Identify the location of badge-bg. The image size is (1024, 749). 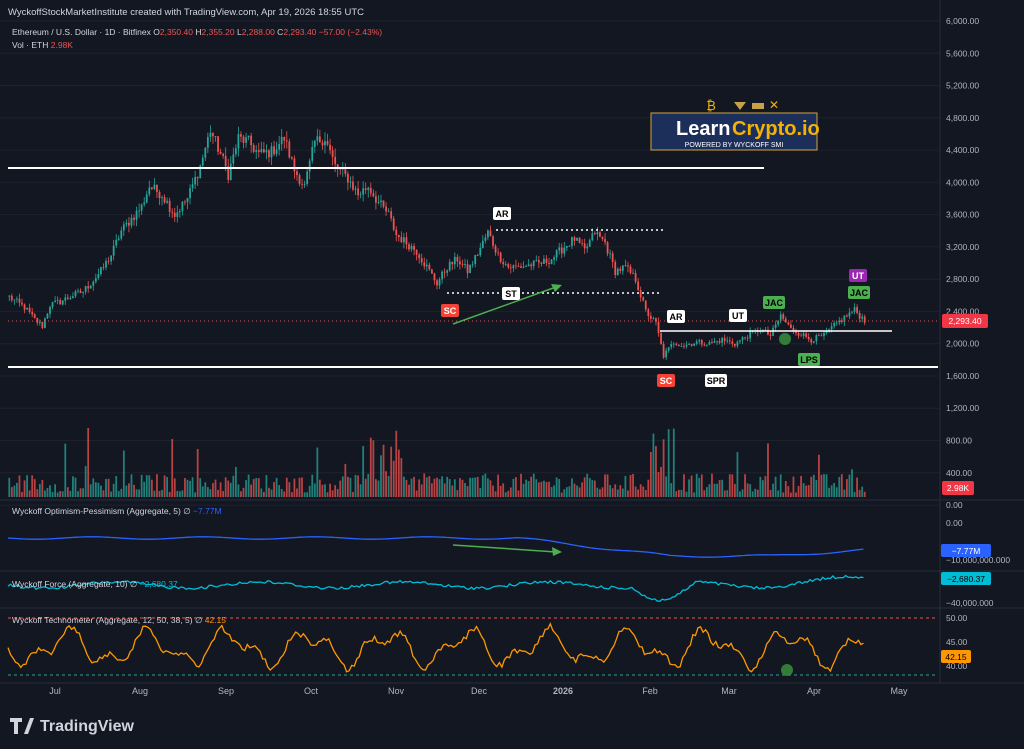
(958, 488).